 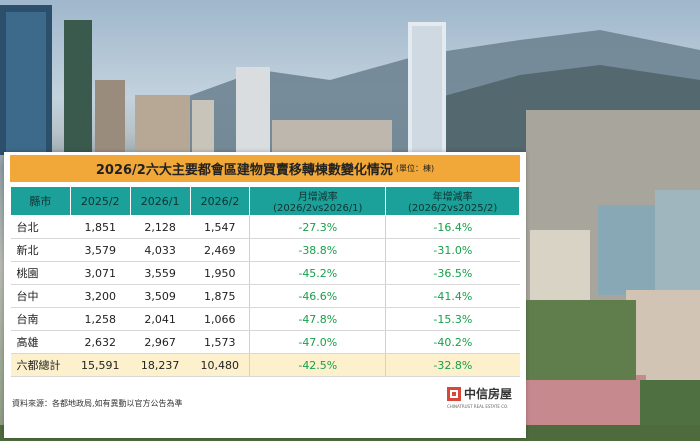 I want to click on mom-cell: -38.8%, so click(x=318, y=250).